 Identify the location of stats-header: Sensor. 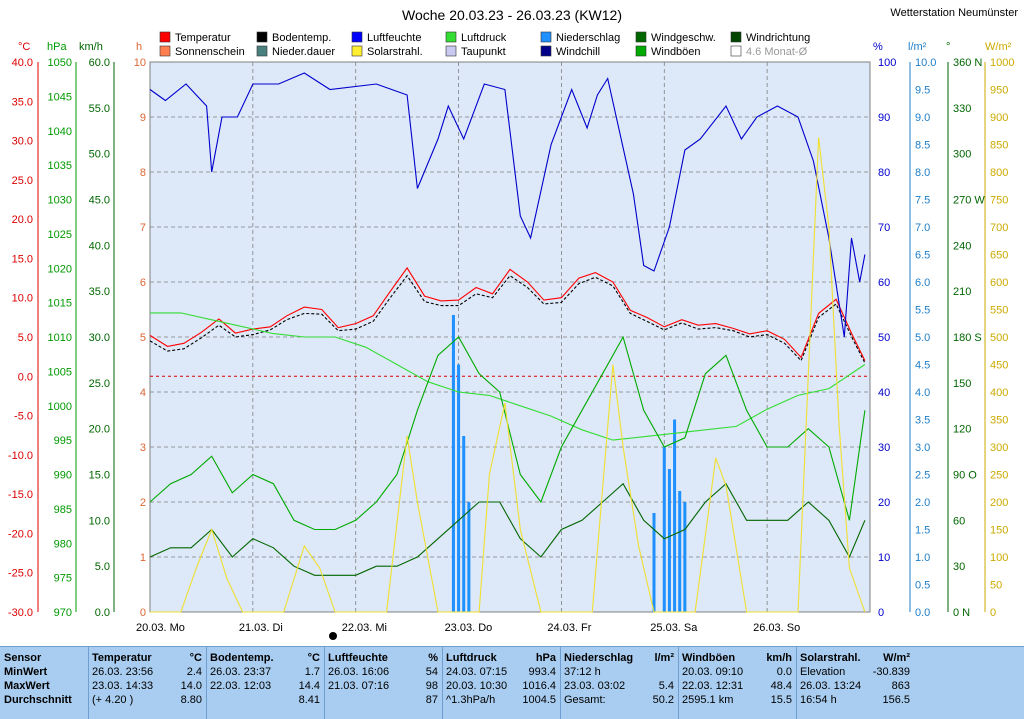
(46, 658).